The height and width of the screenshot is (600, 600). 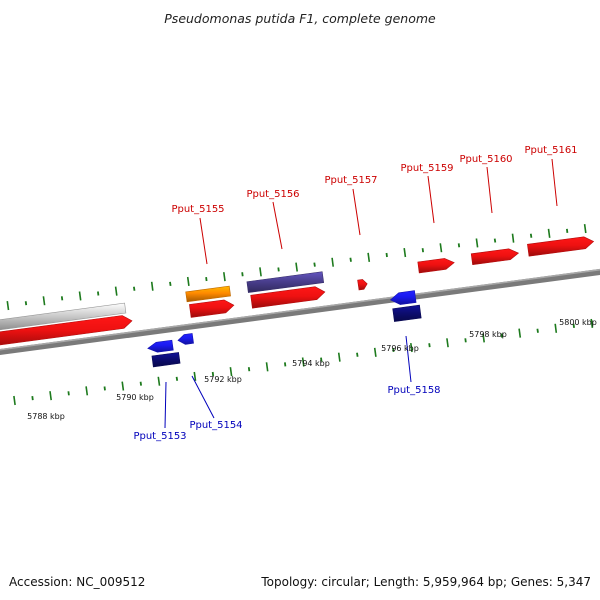 I want to click on forward-gene-label: Pput_5159, so click(x=426, y=168).